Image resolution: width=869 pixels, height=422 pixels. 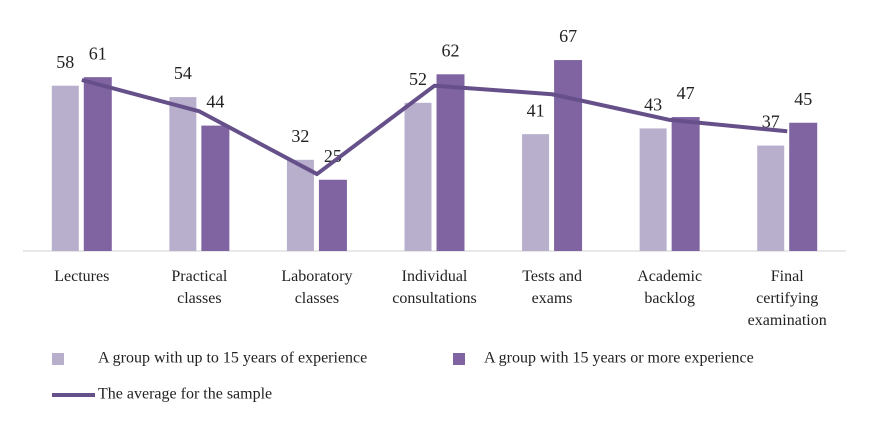 What do you see at coordinates (65, 62) in the screenshot?
I see `data-label: 58` at bounding box center [65, 62].